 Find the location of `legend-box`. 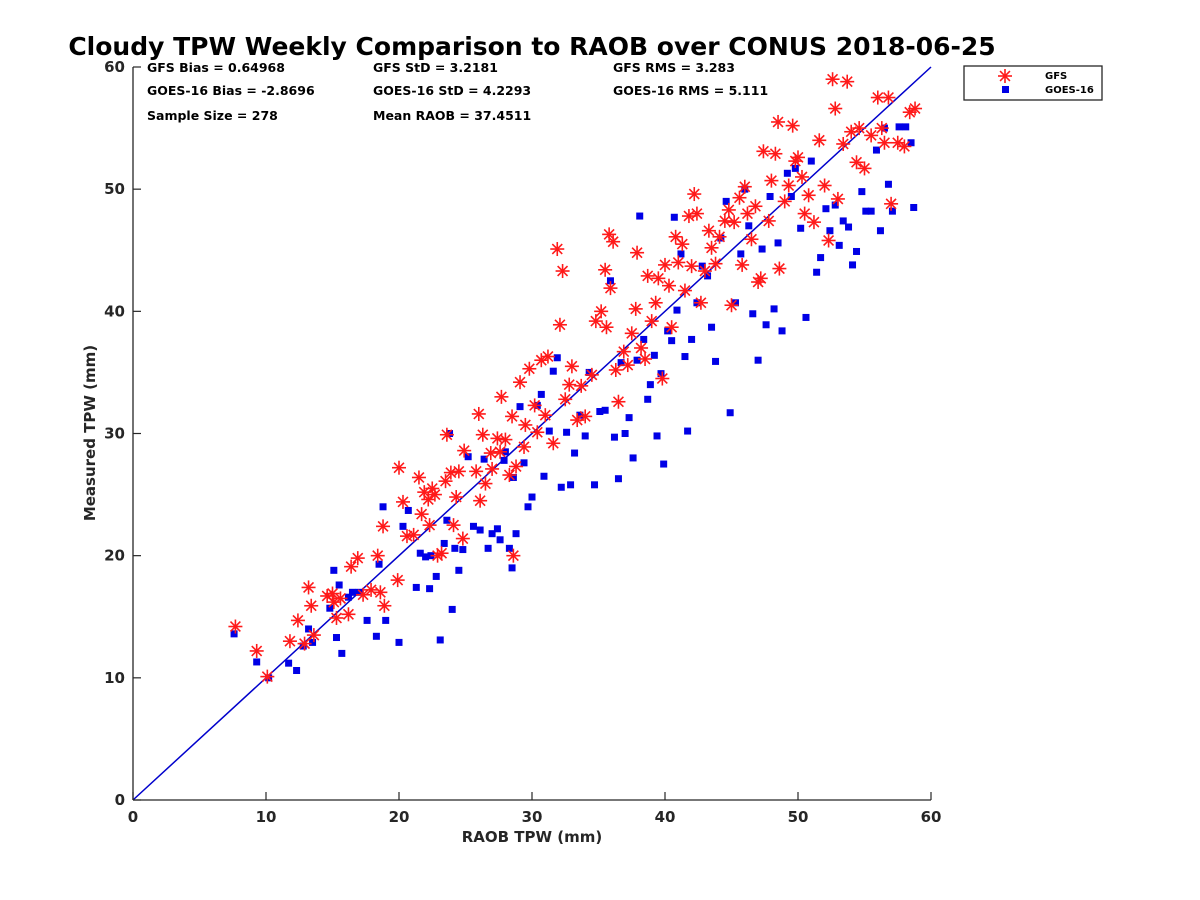

legend-box is located at coordinates (1033, 83).